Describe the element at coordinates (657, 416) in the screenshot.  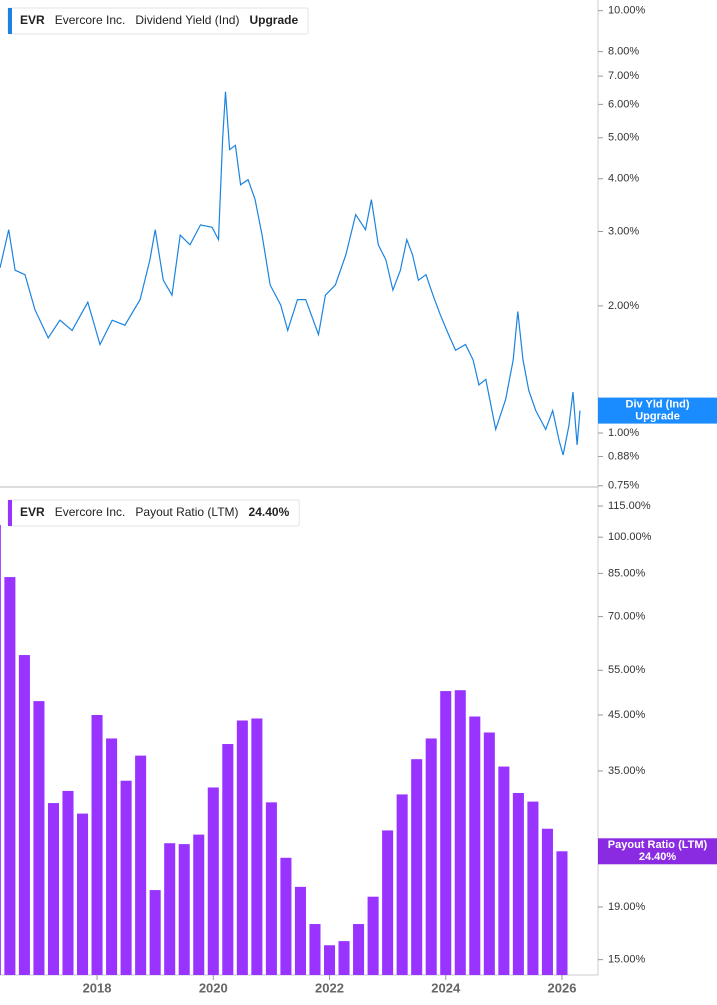
I see `value-tag-value: Upgrade` at that location.